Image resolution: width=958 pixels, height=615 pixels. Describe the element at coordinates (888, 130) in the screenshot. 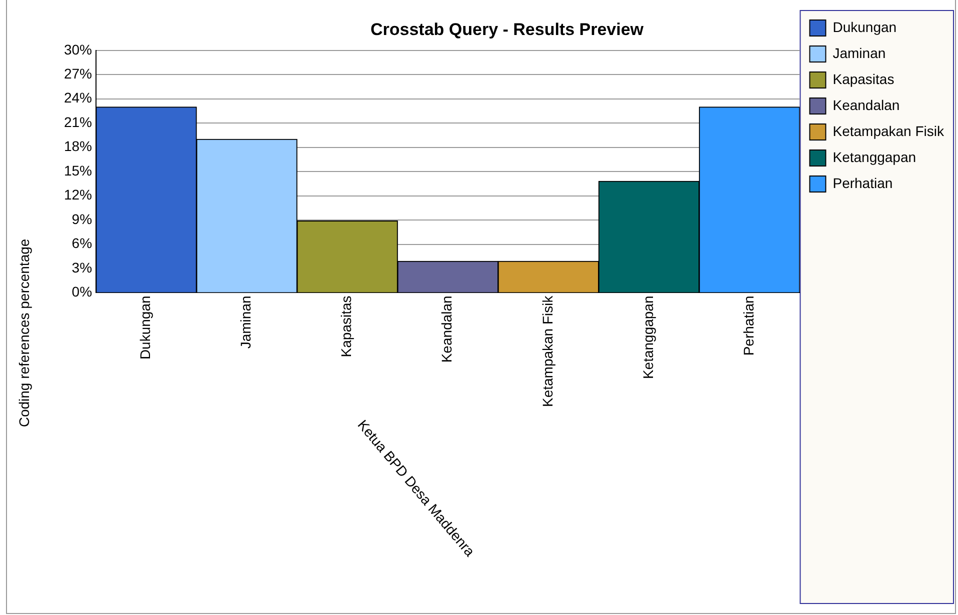

I see `legend-label: Ketampakan Fisik` at that location.